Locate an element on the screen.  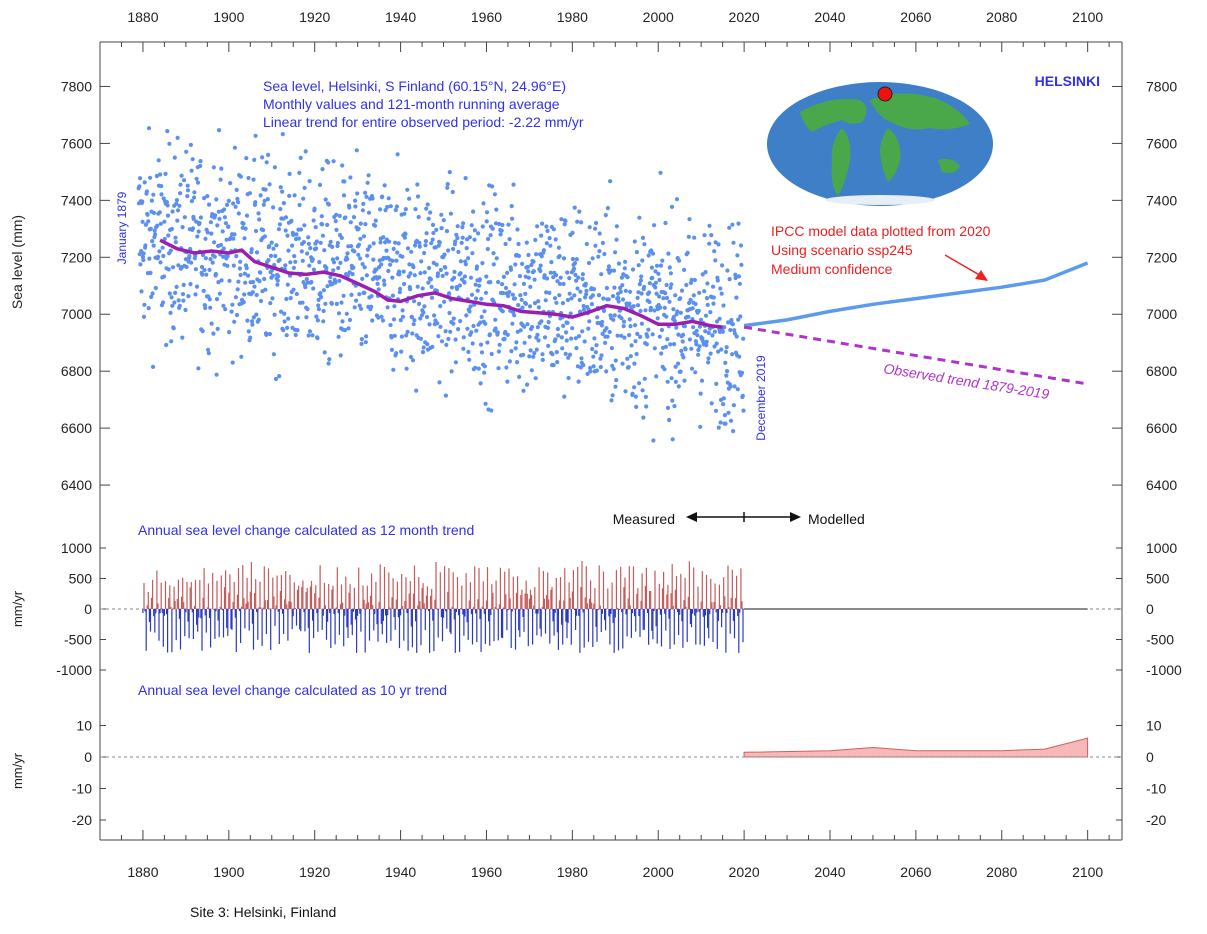
top-x-tick-label: 2100 is located at coordinates (1087, 17).